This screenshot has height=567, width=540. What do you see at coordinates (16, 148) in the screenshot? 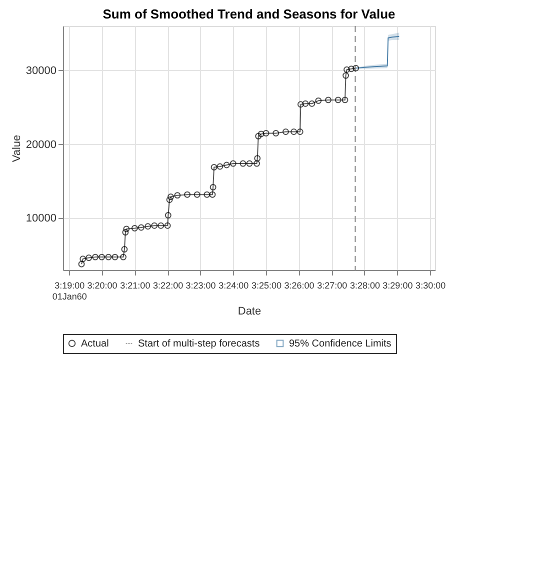
I see `y-axis-title: Value` at bounding box center [16, 148].